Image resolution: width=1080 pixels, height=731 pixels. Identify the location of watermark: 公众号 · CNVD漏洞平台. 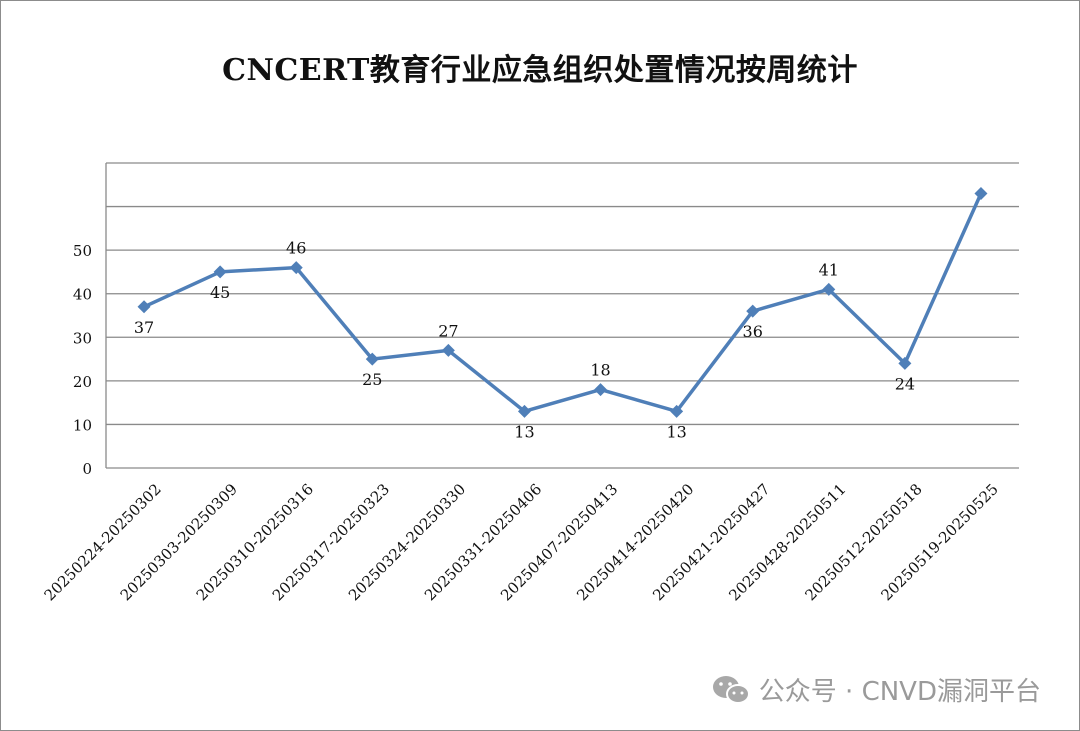
(876, 689).